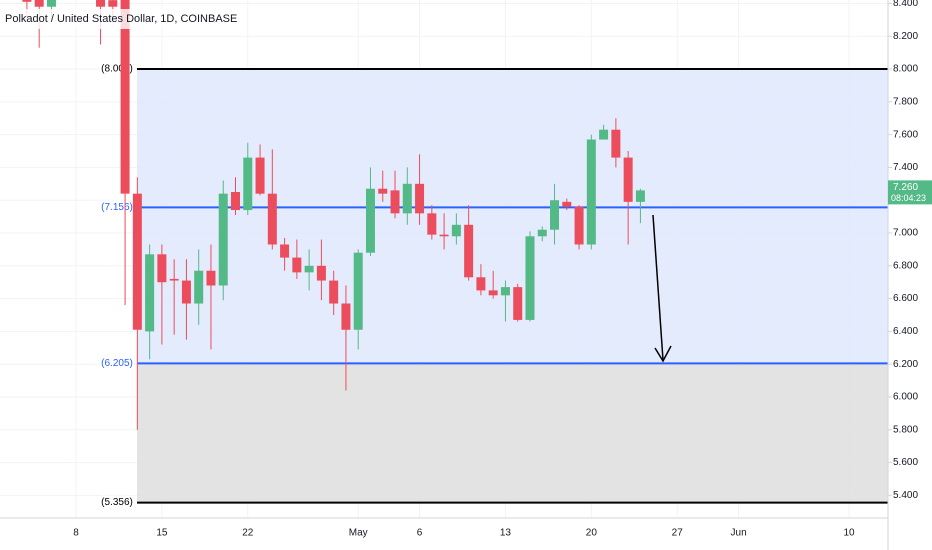  Describe the element at coordinates (739, 533) in the screenshot. I see `x-tick-label: Jun` at that location.